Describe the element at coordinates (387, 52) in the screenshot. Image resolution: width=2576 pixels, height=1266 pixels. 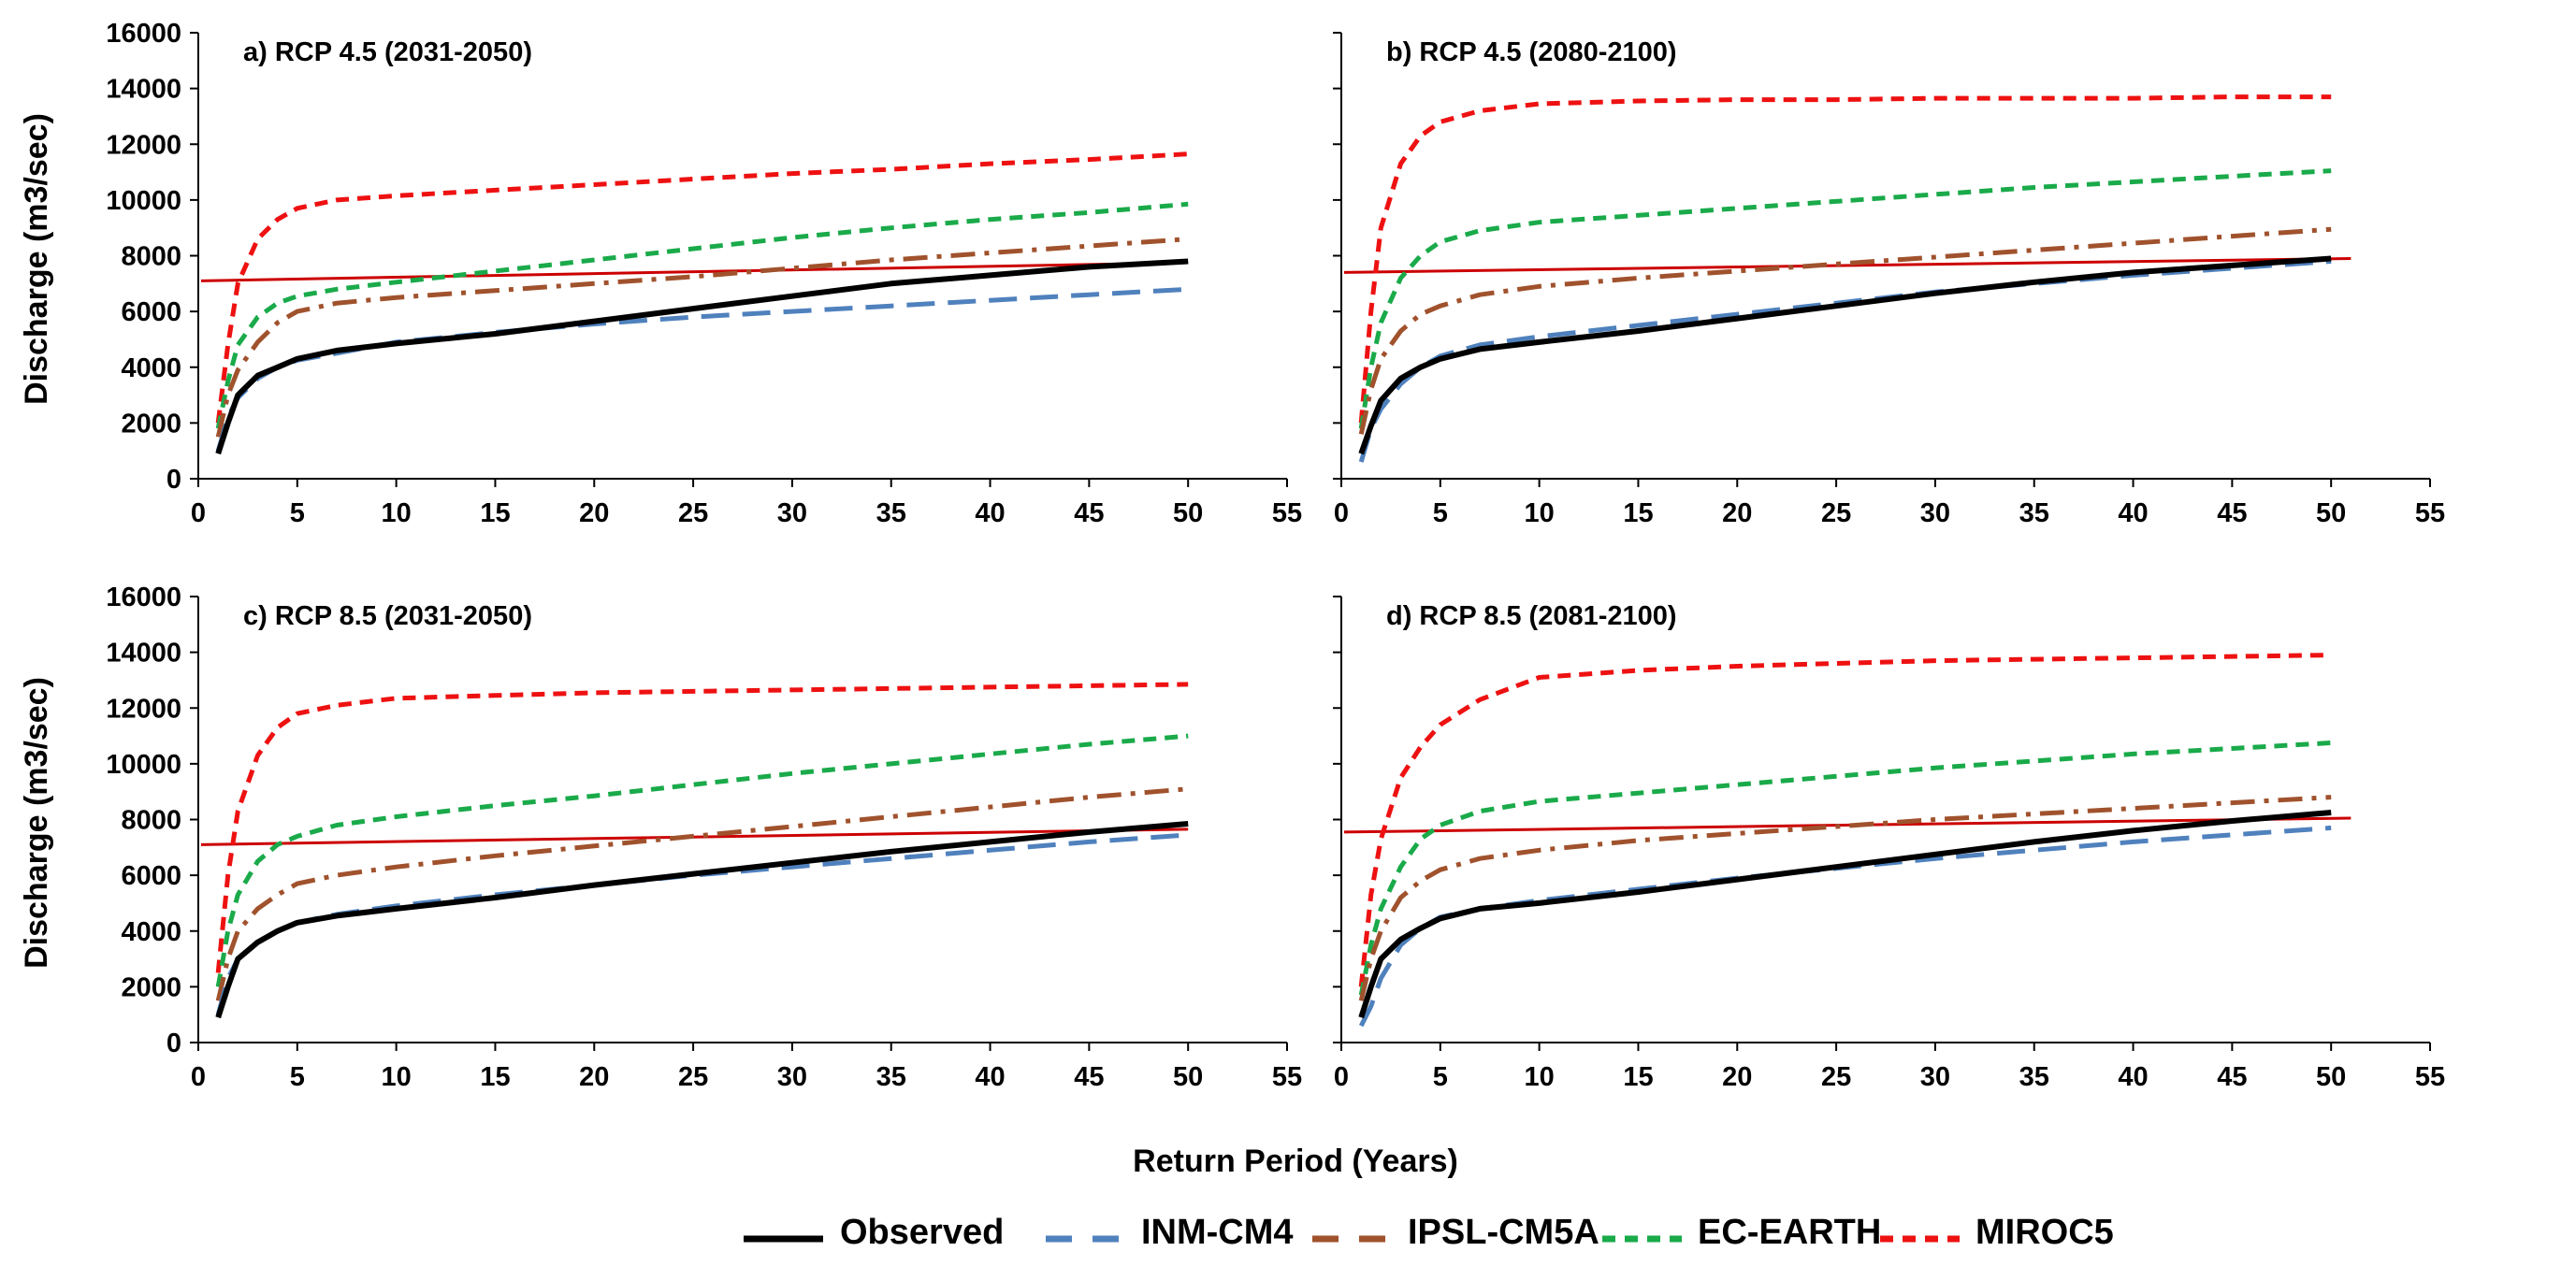
I see `panel-title: a) RCP 4.5 (2031-2050)` at that location.